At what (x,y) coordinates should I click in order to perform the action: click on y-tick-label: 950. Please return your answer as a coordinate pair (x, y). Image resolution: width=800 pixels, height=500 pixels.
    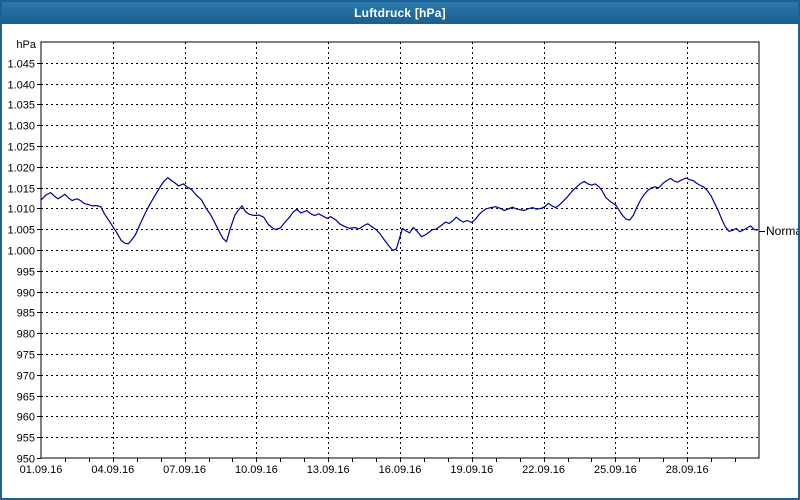
    Looking at the image, I should click on (26, 460).